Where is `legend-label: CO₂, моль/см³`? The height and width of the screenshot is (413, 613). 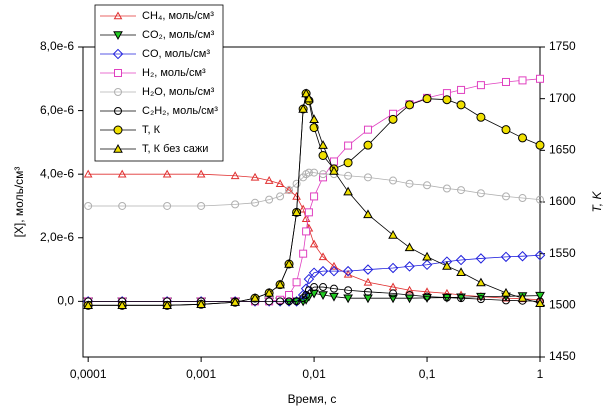 legend-label: CO₂, моль/см³ is located at coordinates (178, 35).